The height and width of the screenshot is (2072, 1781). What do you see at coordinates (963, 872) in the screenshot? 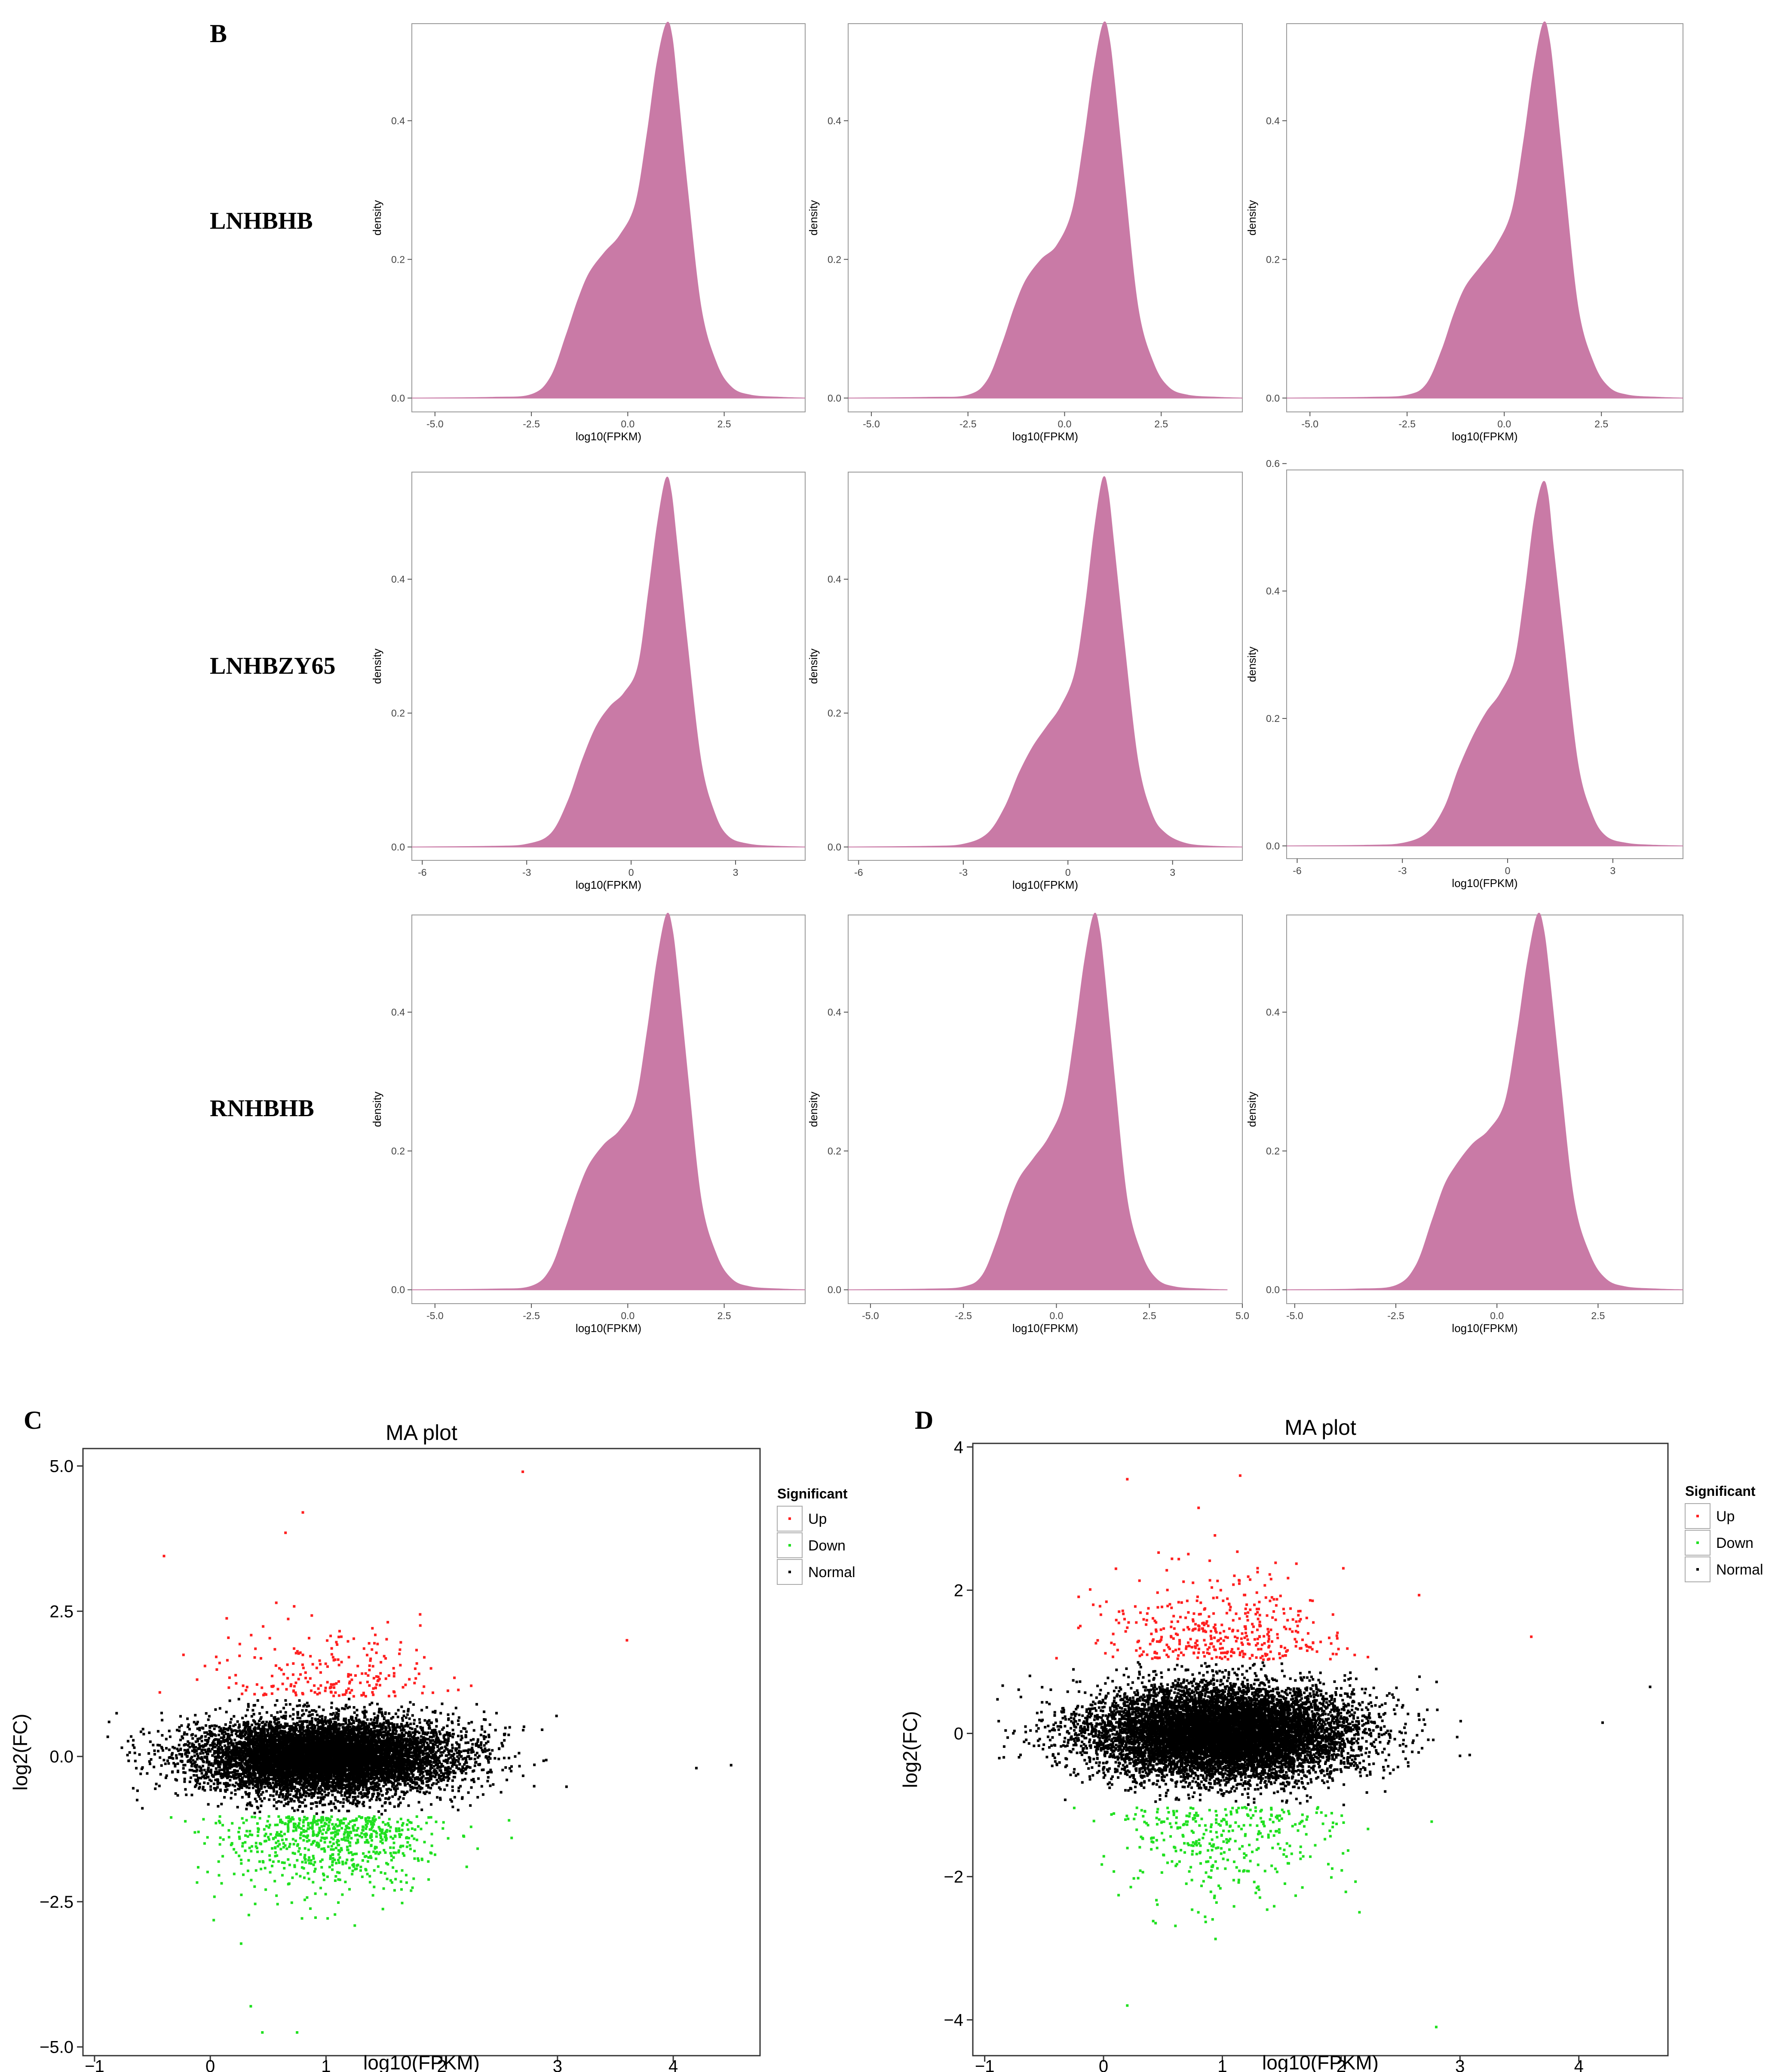
I see `x-tick-label: -3` at bounding box center [963, 872].